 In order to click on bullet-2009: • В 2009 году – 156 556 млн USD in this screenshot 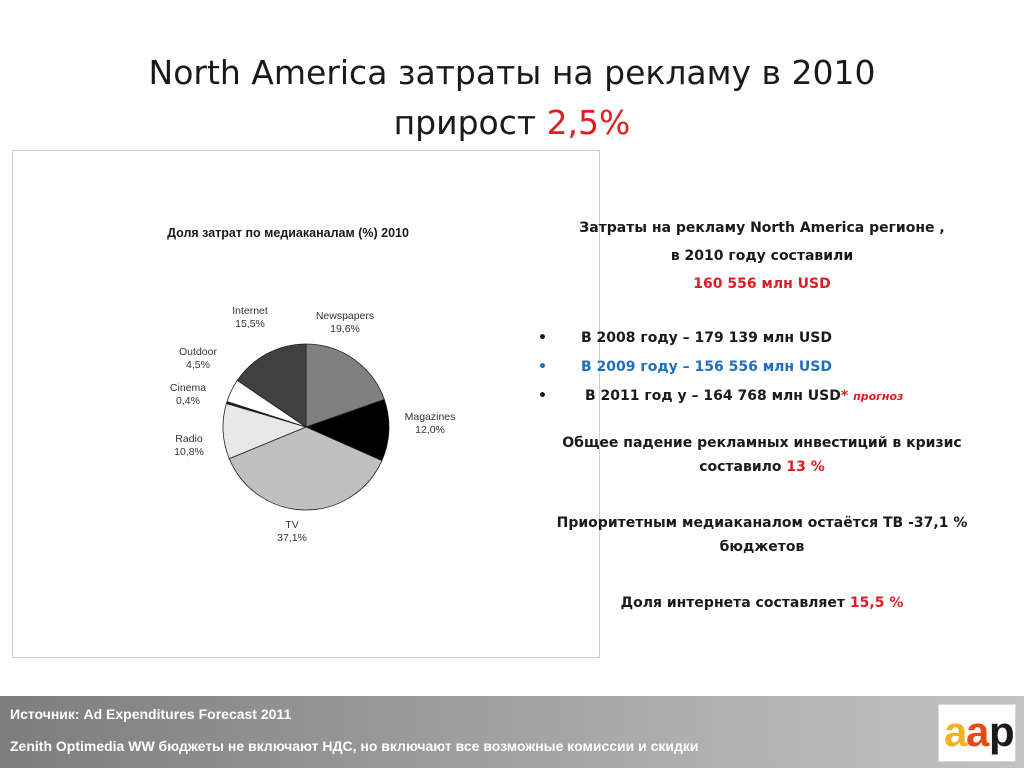, I will do `click(762, 367)`.